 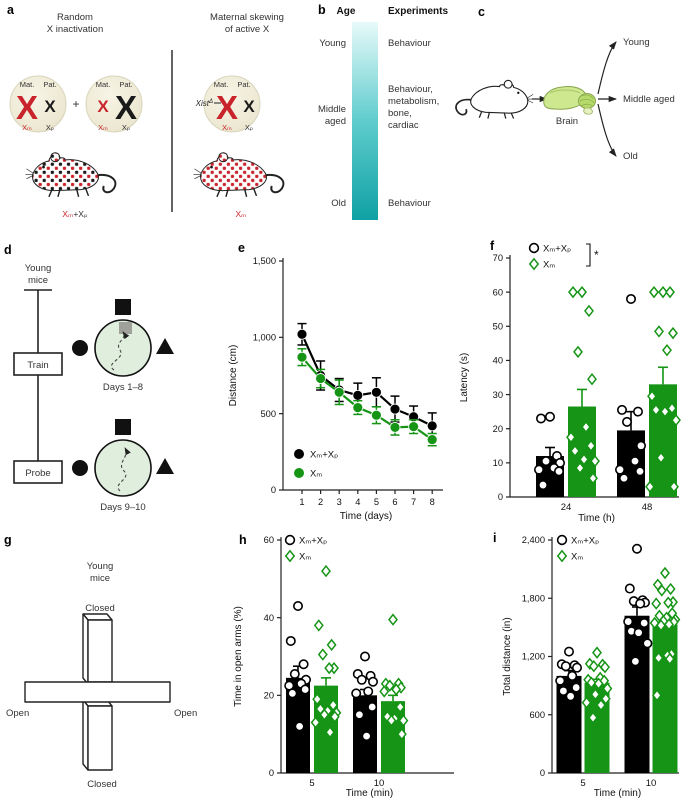 I want to click on subject-young-label: Young, so click(x=100, y=566).